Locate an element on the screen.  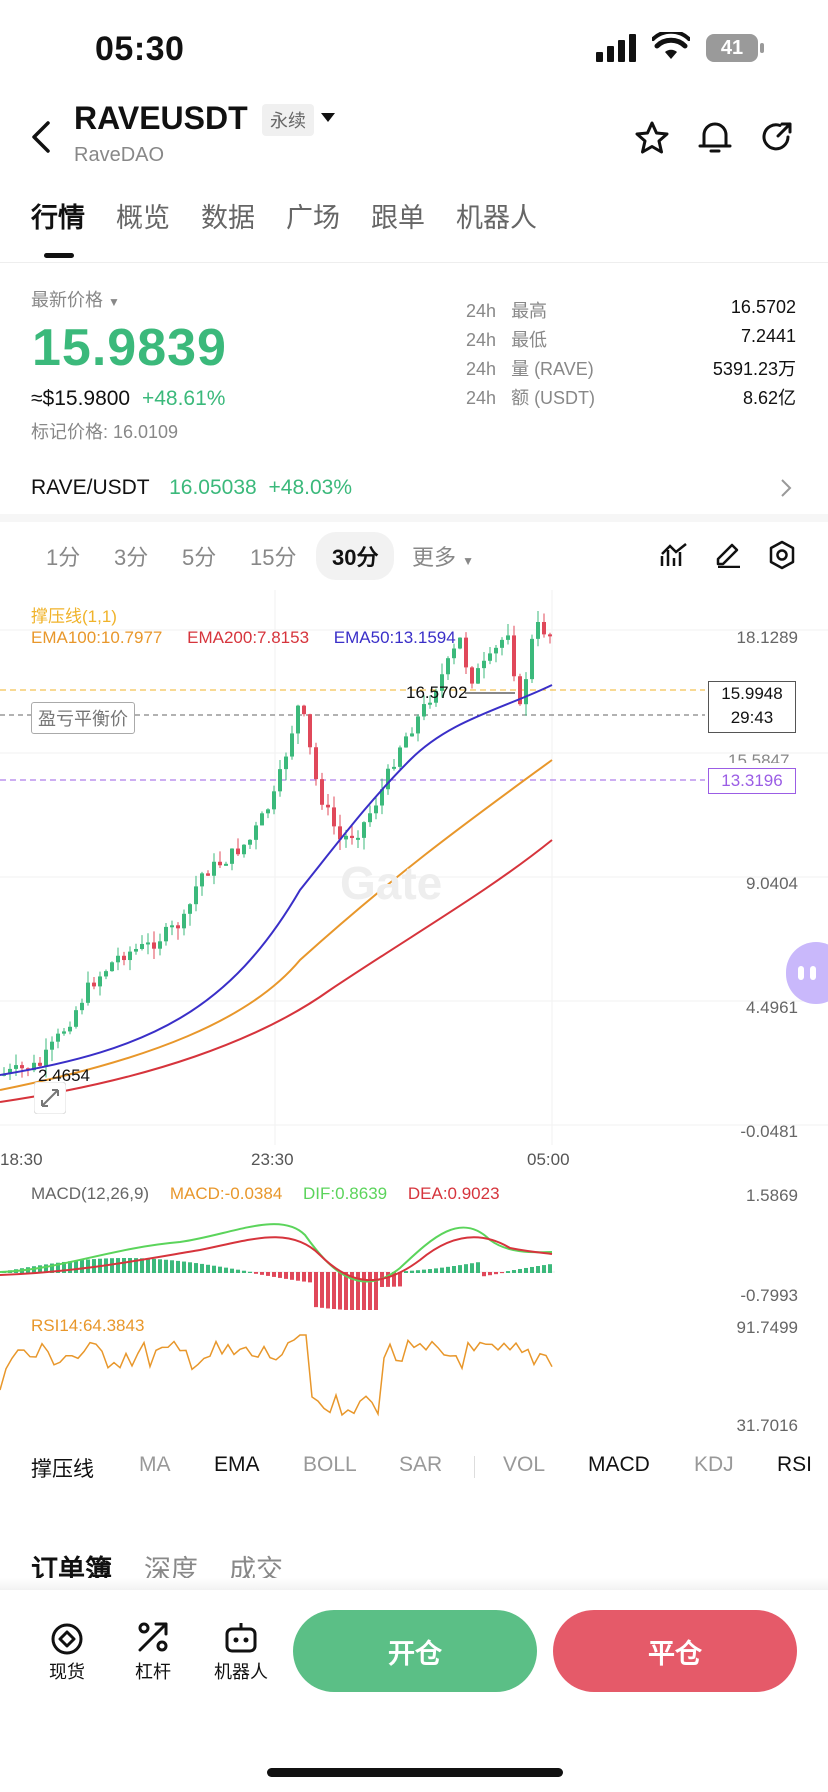
ind-sar: SAR is located at coordinates (421, 1464).